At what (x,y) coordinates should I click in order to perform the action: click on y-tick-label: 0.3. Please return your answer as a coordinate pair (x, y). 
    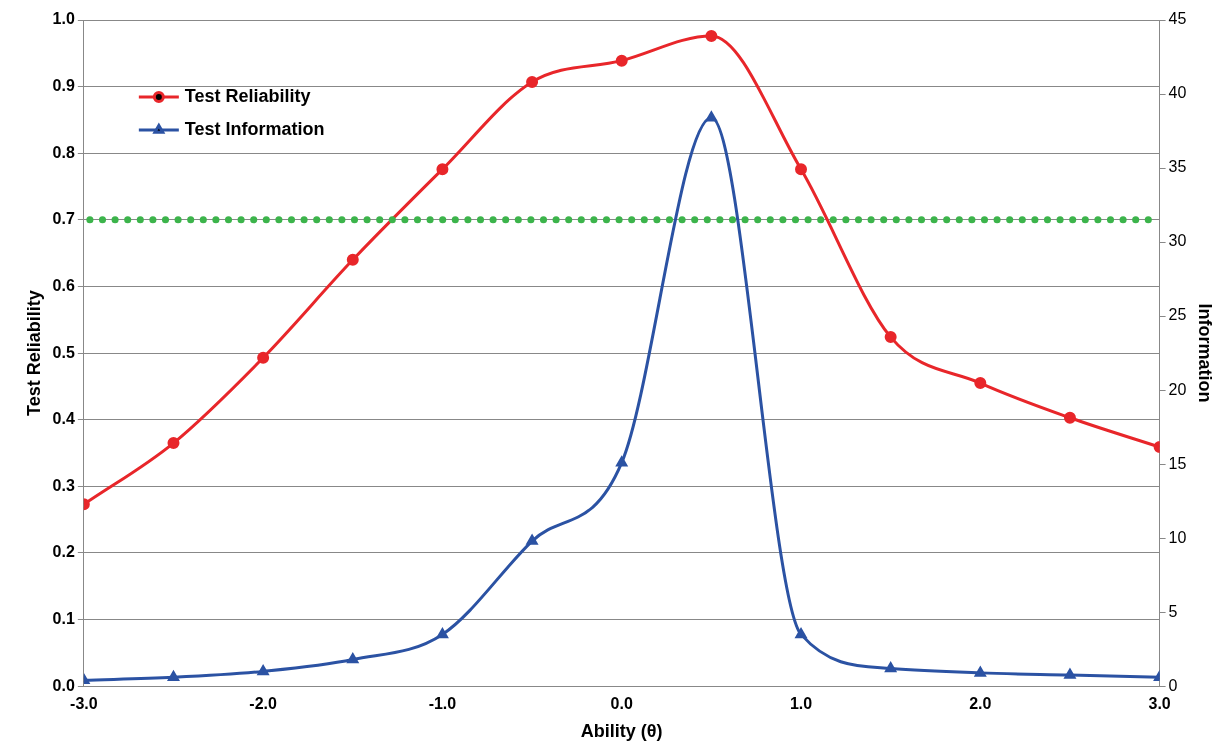
    Looking at the image, I should click on (63, 485).